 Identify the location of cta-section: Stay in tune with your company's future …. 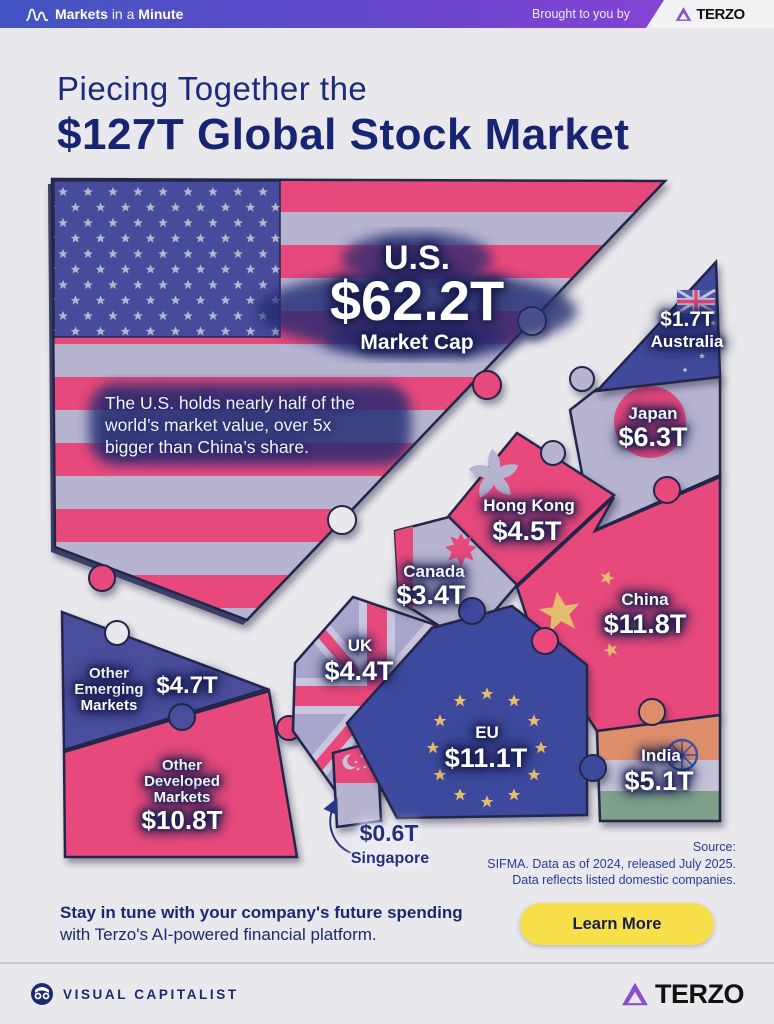
(387, 924).